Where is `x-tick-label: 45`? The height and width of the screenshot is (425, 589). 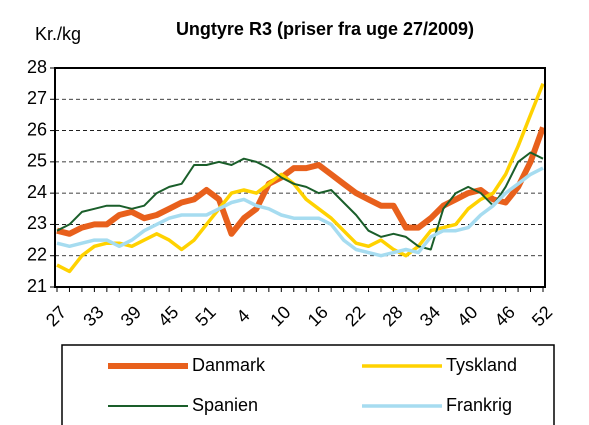
x-tick-label: 45 is located at coordinates (168, 316).